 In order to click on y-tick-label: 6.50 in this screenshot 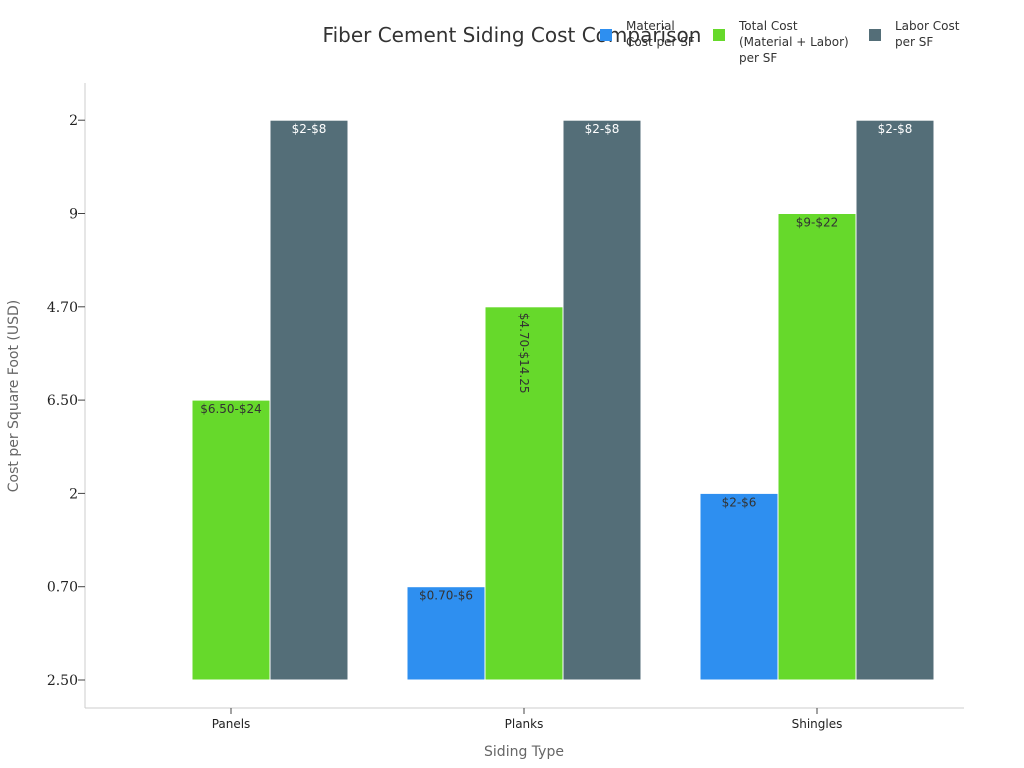, I will do `click(62, 401)`.